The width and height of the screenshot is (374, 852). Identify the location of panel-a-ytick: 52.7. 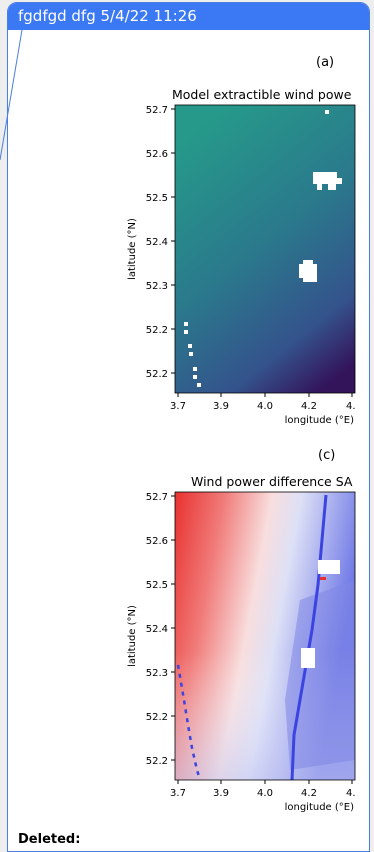
(157, 110).